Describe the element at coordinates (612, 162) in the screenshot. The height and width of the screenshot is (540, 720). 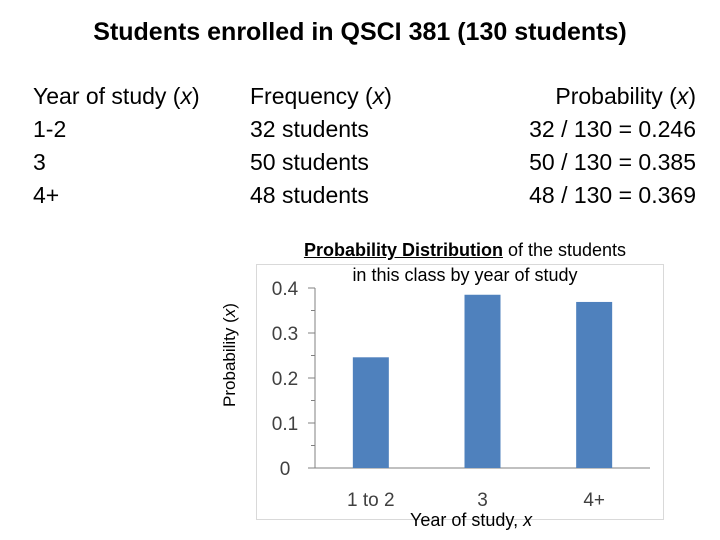
I see `probability-cell: 50 / 130 = 0.385` at that location.